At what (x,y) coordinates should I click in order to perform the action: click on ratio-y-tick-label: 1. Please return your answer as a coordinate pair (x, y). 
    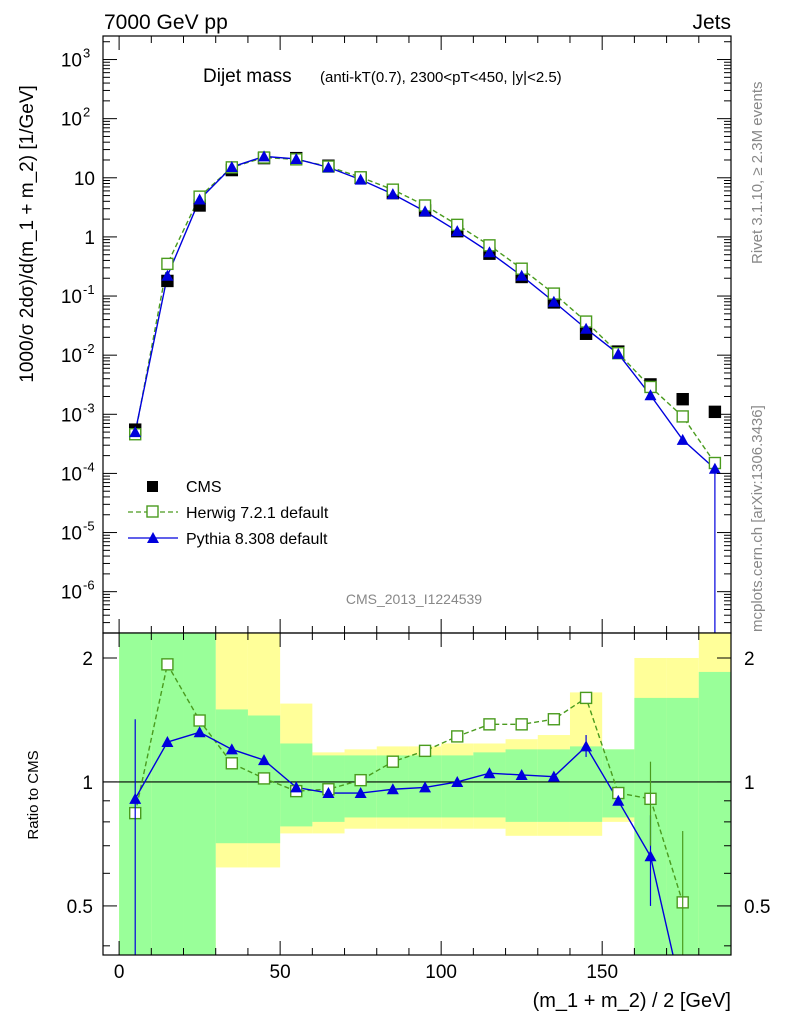
    Looking at the image, I should click on (87, 783).